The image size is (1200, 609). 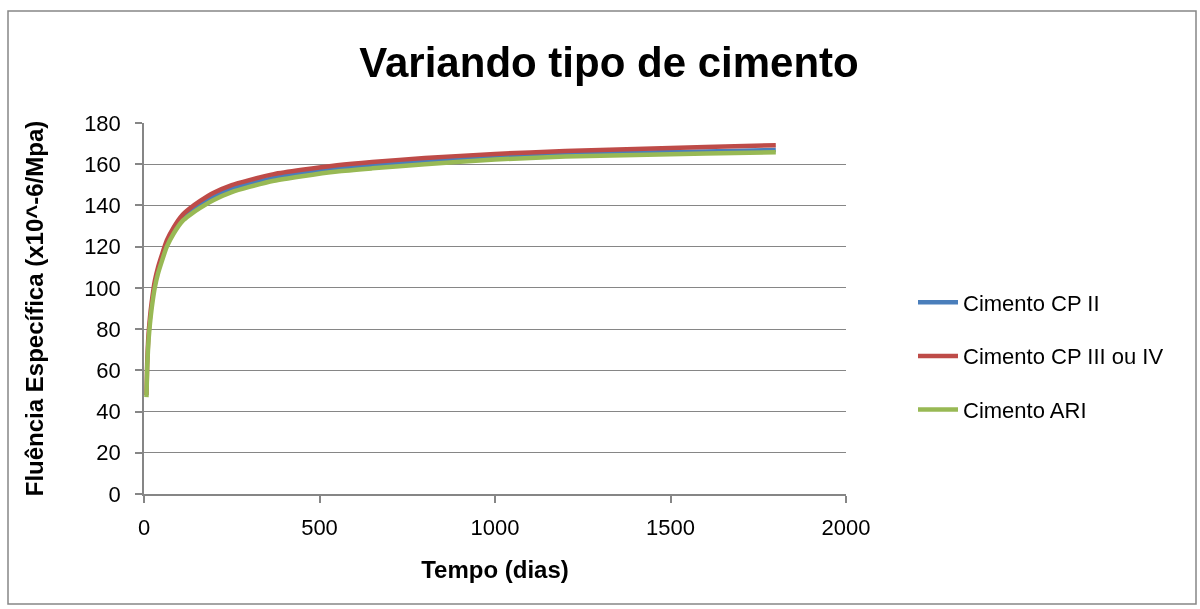 I want to click on x-axis-title: Tempo (dias), so click(x=495, y=569).